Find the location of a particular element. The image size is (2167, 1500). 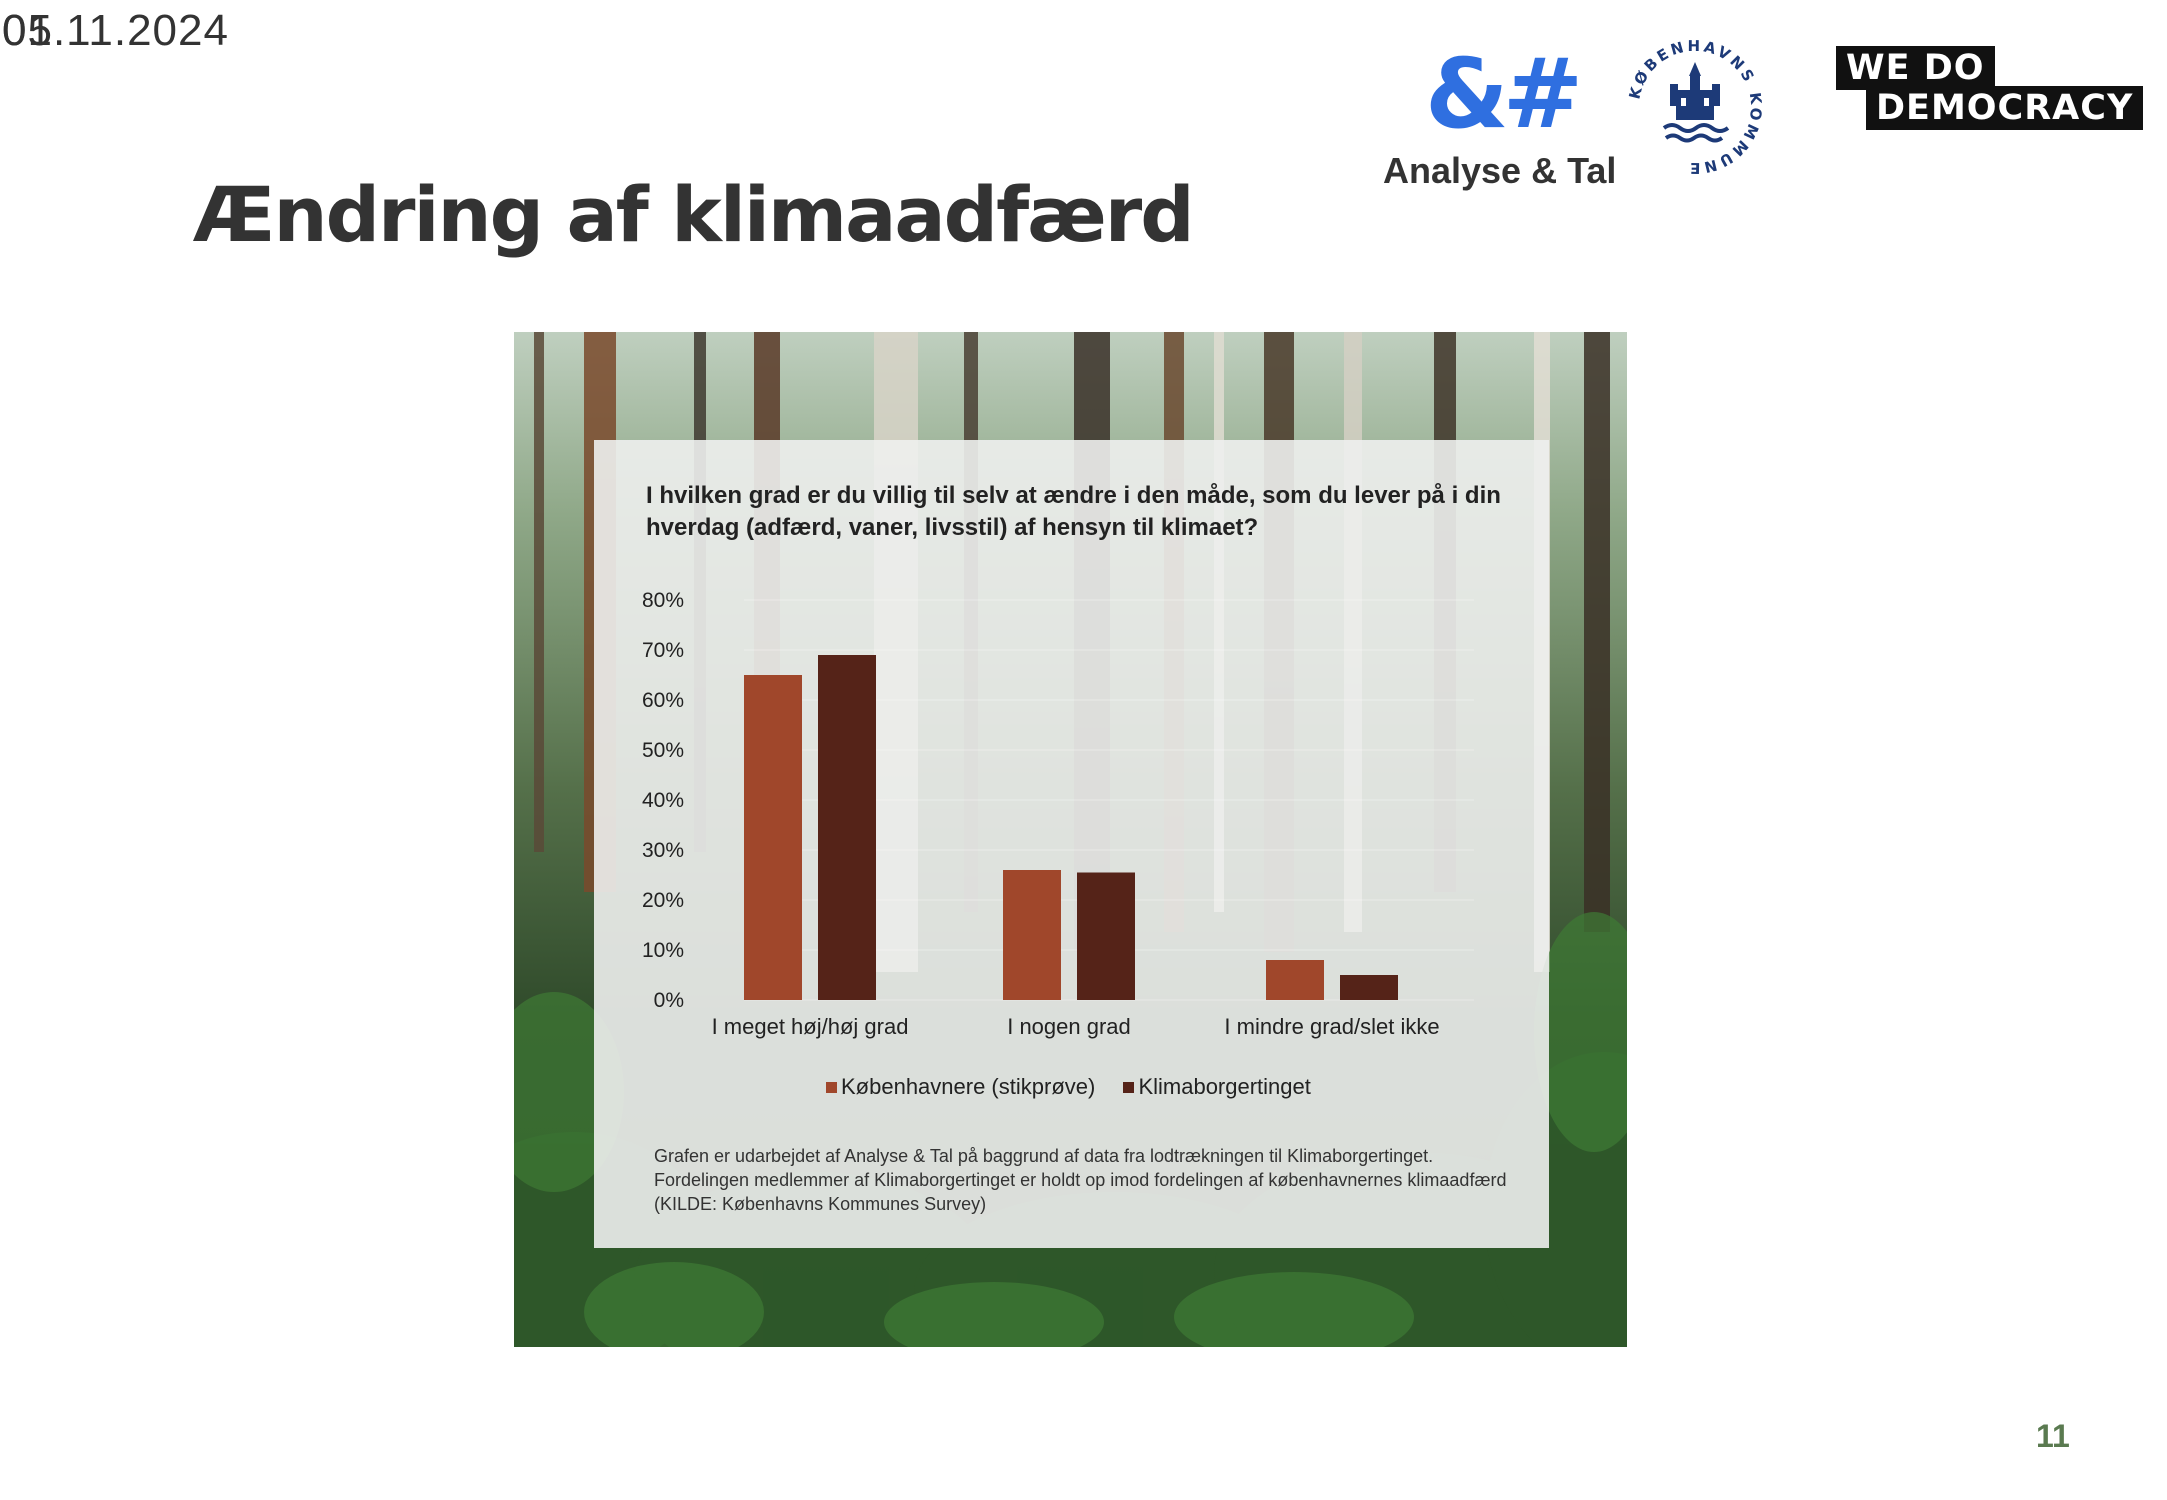

kobenhavns-kommune-logo: KØBENHAVNS KOMMUNE is located at coordinates (1695, 107).